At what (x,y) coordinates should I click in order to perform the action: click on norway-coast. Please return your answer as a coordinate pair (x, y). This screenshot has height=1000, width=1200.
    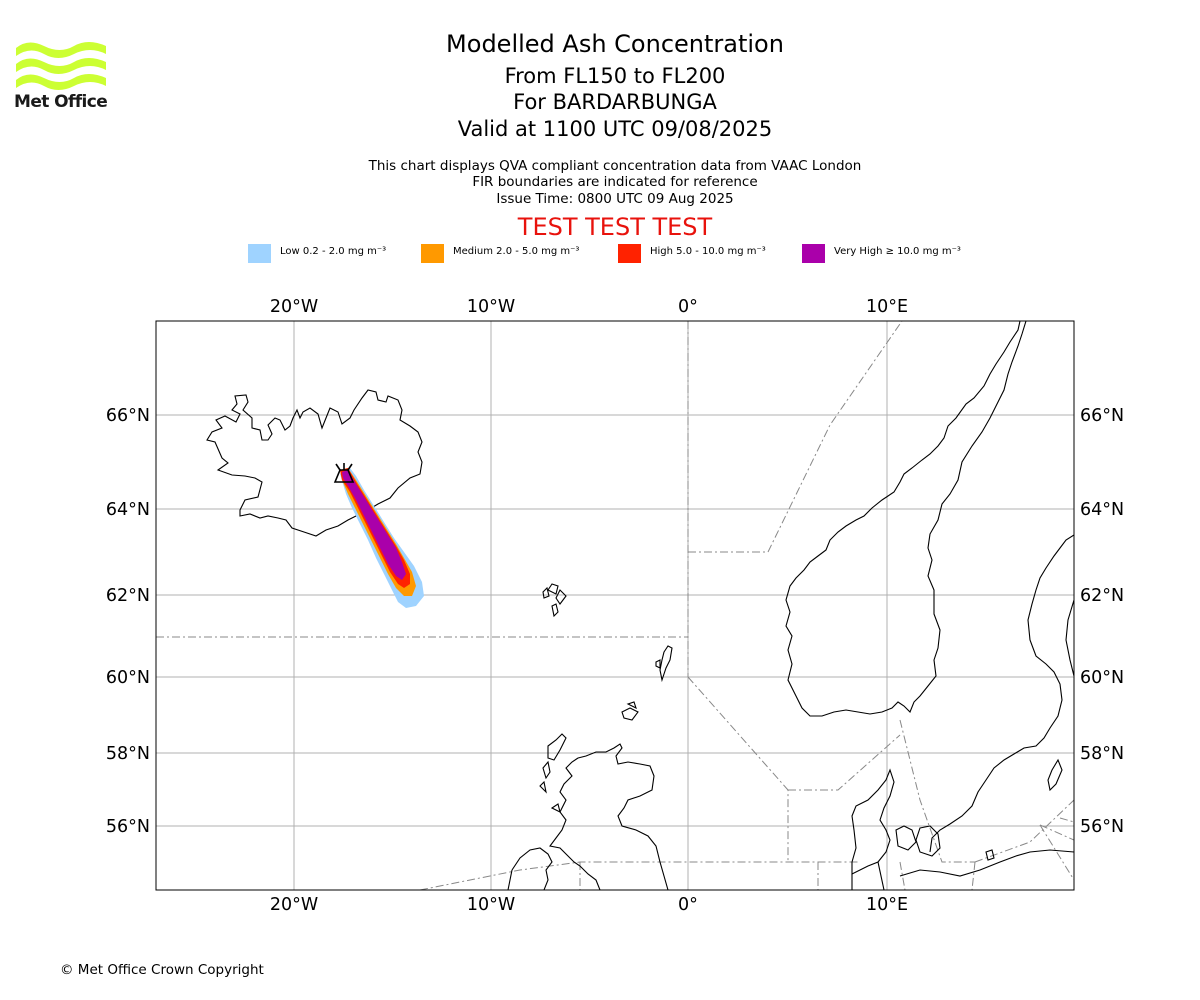
    Looking at the image, I should click on (906, 519).